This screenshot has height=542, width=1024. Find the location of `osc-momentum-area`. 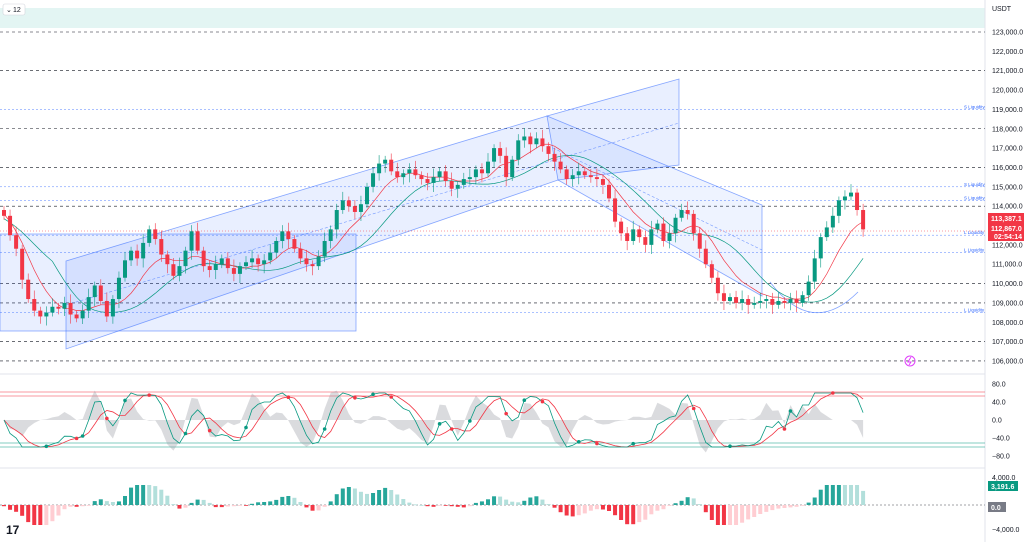

osc-momentum-area is located at coordinates (434, 421).